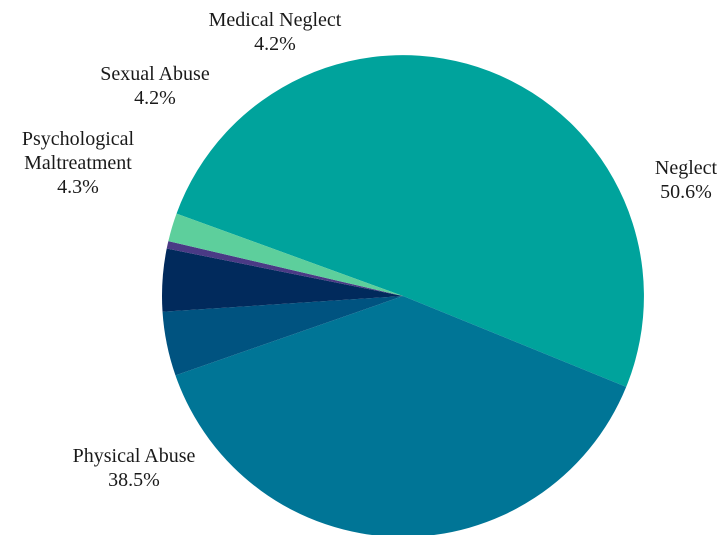 The image size is (727, 535). I want to click on slice-label-physical-abuse: Physical Abuse 38.5%, so click(134, 468).